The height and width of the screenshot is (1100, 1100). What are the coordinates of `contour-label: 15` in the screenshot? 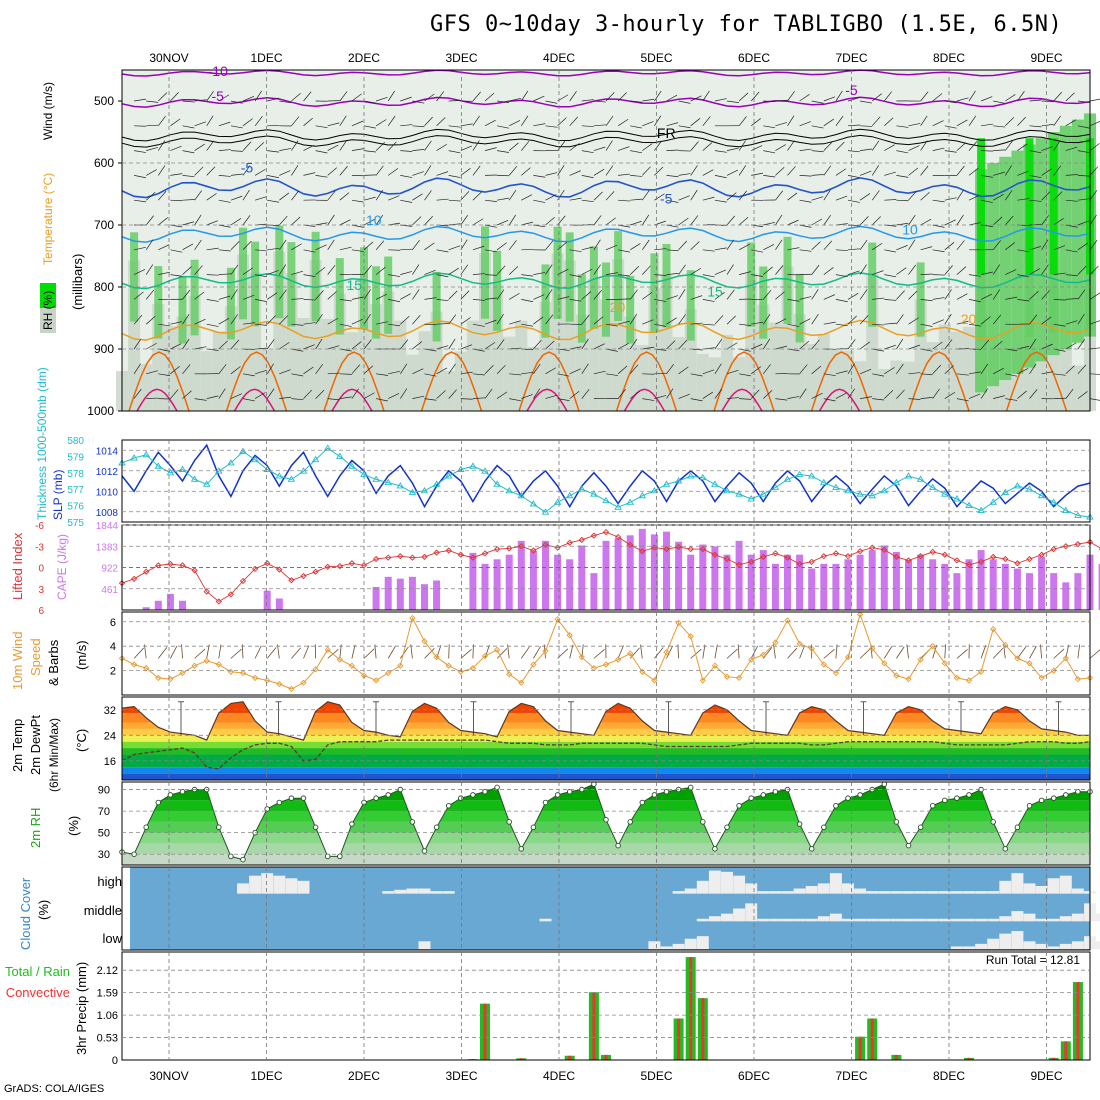 It's located at (715, 291).